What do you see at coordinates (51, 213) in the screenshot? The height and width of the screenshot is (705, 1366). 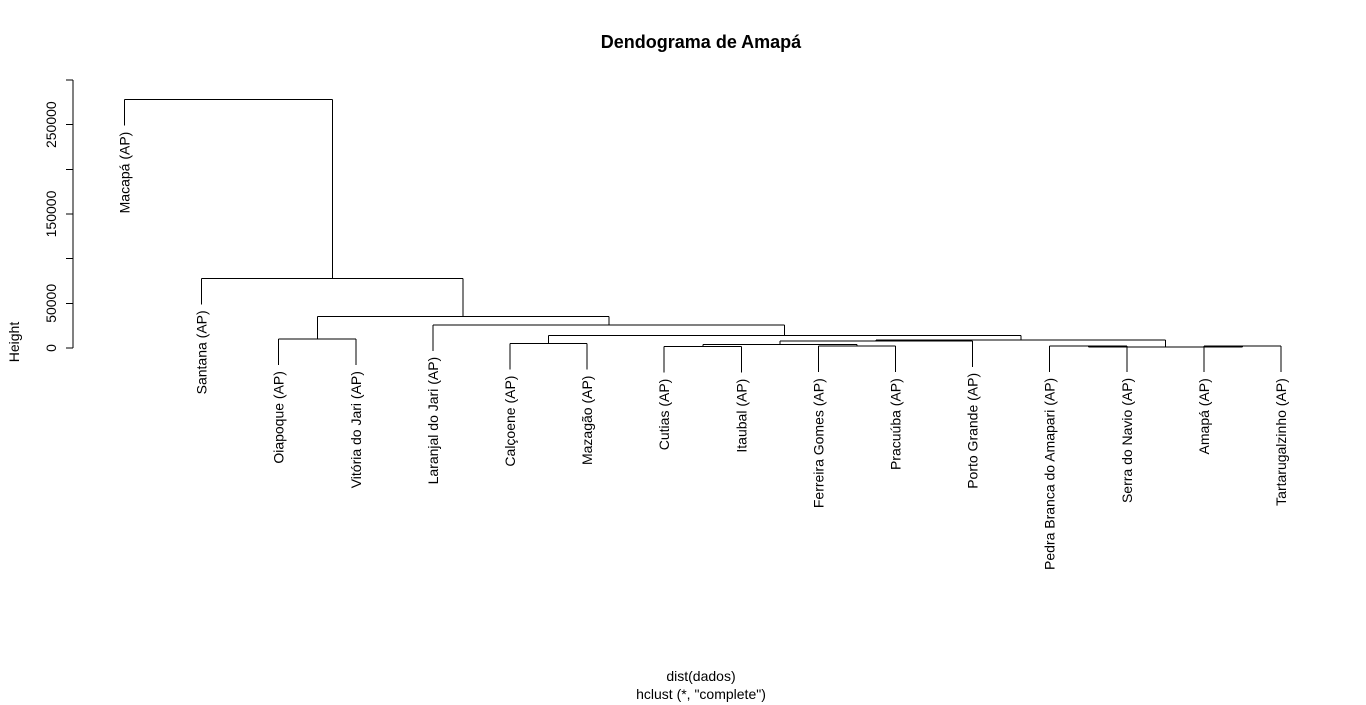 I see `y-tick-label: 150000` at bounding box center [51, 213].